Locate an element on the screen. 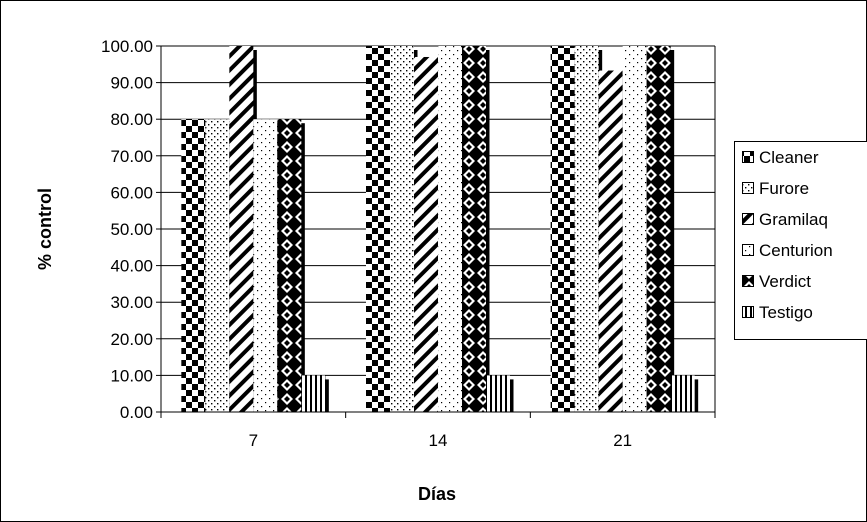 The height and width of the screenshot is (522, 867). legend-box is located at coordinates (800, 240).